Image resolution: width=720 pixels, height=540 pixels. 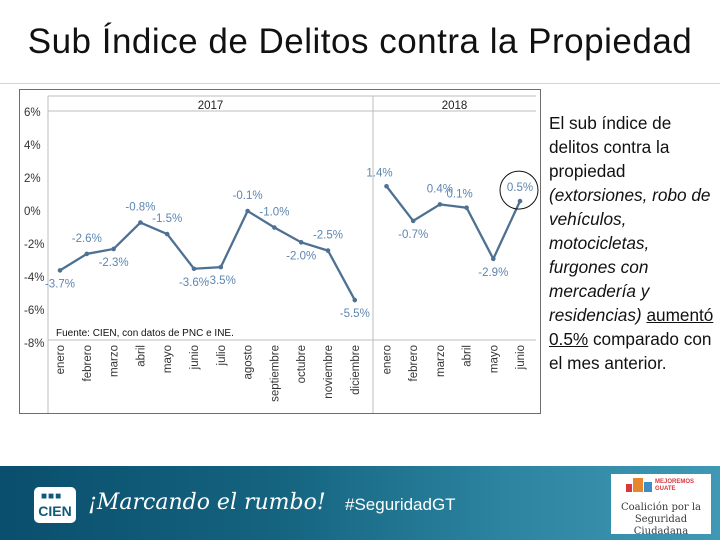 I want to click on data-label: -0.8%, so click(x=140, y=208).